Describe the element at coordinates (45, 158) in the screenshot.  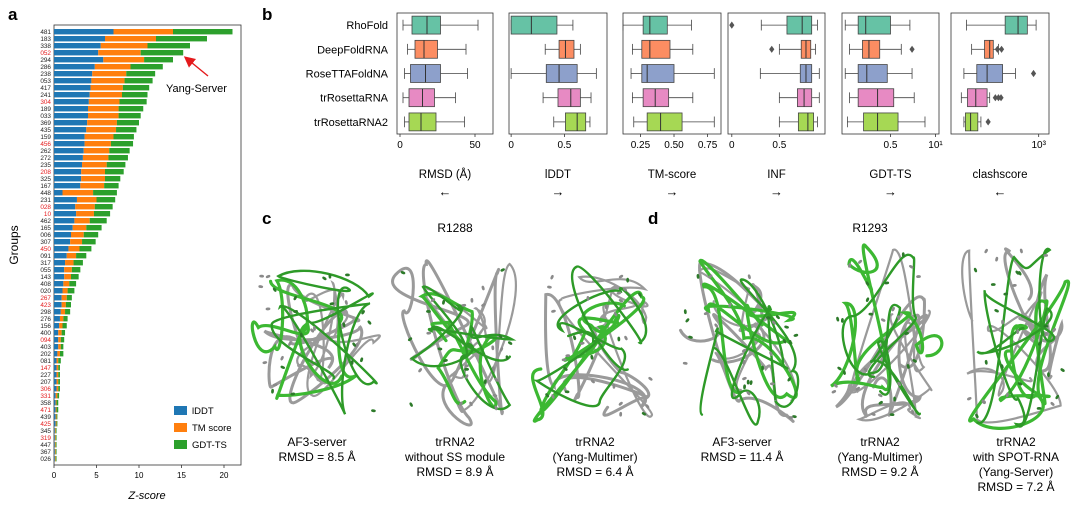
I see `group-label: 272` at that location.